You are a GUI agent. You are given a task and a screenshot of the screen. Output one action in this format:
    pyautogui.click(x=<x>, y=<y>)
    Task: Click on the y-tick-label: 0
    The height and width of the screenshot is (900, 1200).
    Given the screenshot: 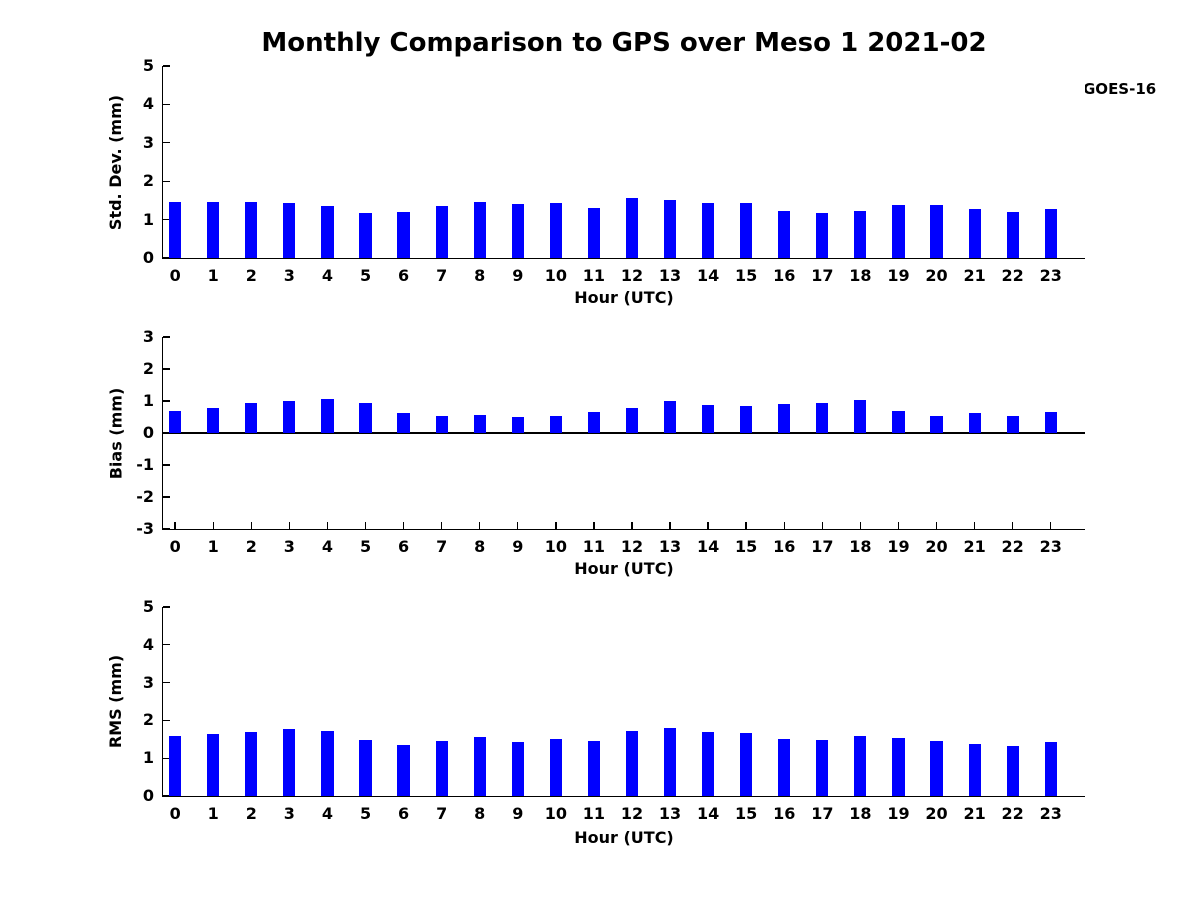 What is the action you would take?
    pyautogui.click(x=148, y=432)
    